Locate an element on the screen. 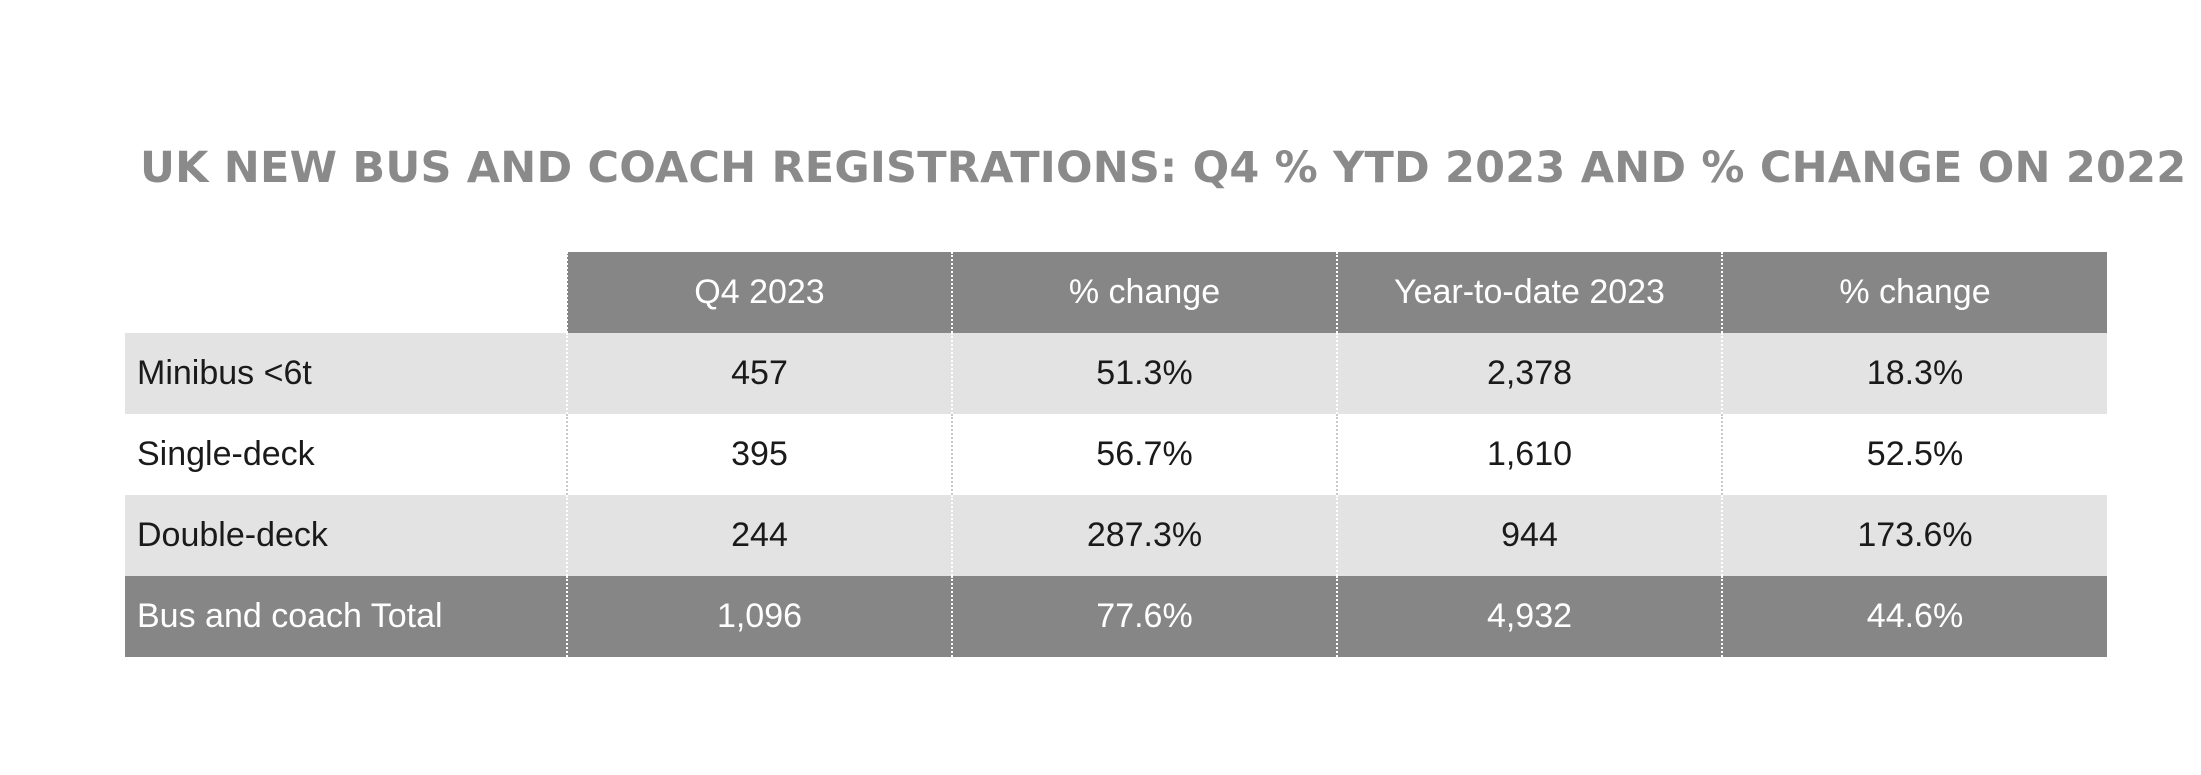 Image resolution: width=2201 pixels, height=775 pixels. cell-ytd-2023: 1,610 is located at coordinates (1529, 454).